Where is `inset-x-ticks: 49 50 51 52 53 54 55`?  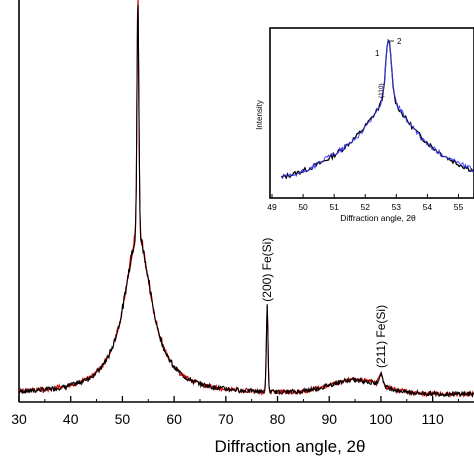 inset-x-ticks: 49 50 51 52 53 54 55 is located at coordinates (365, 203).